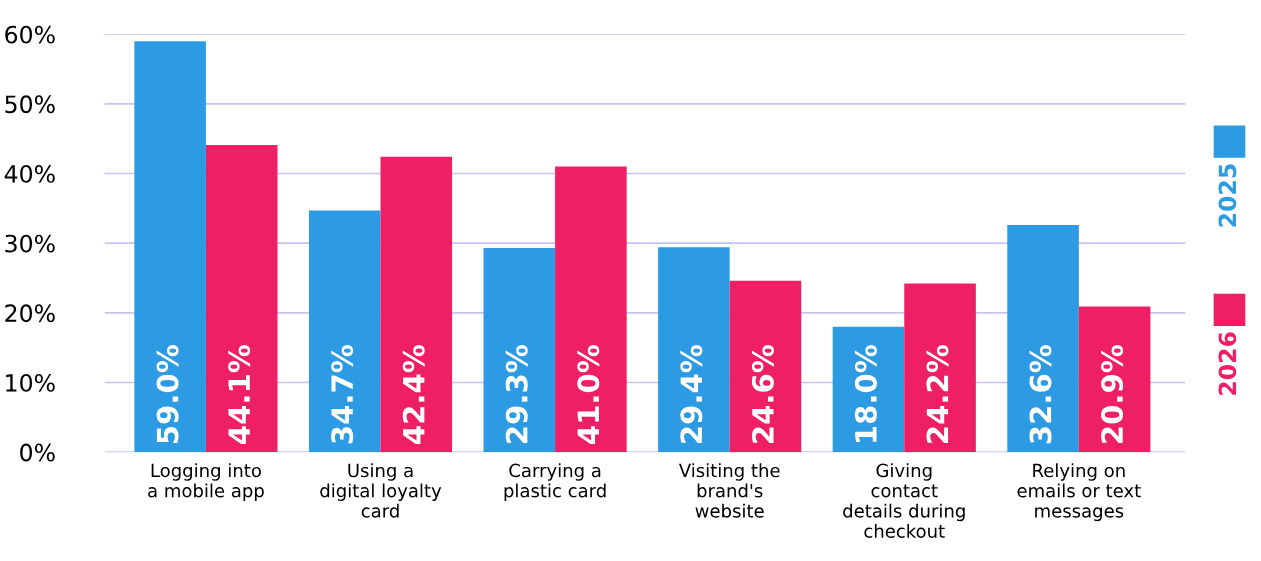 The height and width of the screenshot is (561, 1261). I want to click on y-tick-label: 40%, so click(29, 173).